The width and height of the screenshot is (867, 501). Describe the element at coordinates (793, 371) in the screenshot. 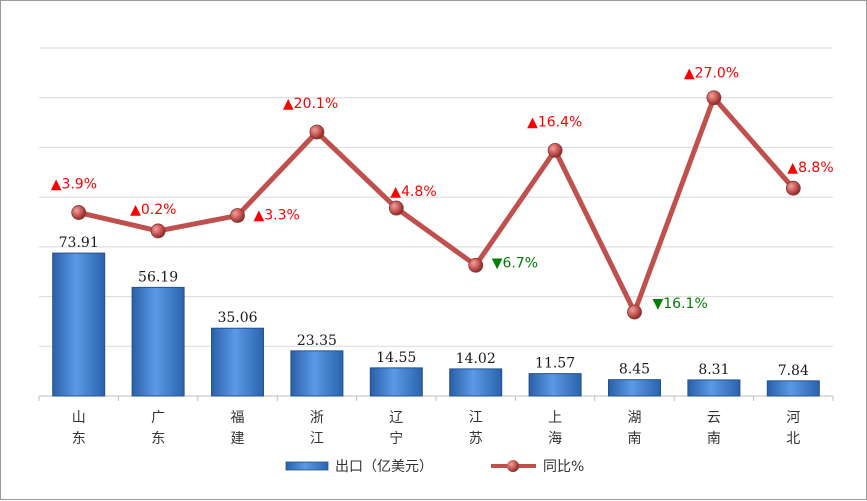

I see `bar-value-label: 7.84` at that location.